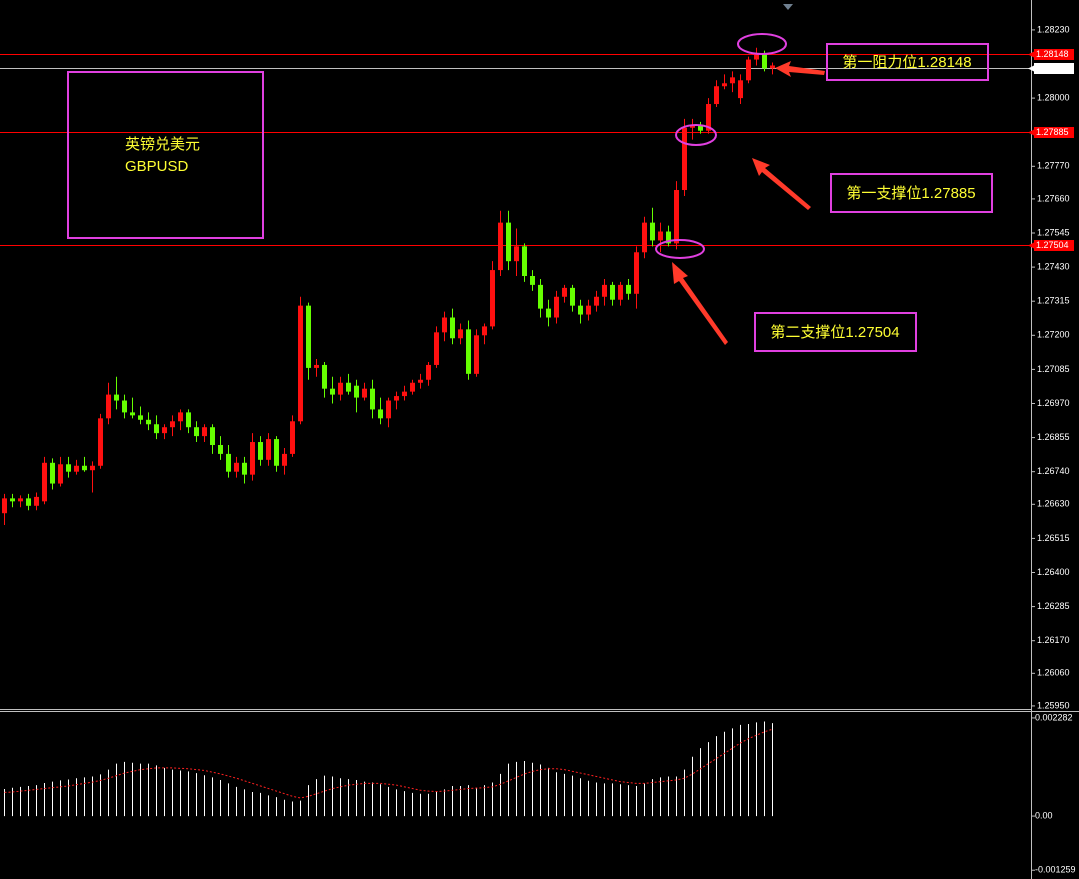 The height and width of the screenshot is (879, 1079). Describe the element at coordinates (1053, 29) in the screenshot. I see `y-tick-label: 1.28230` at that location.